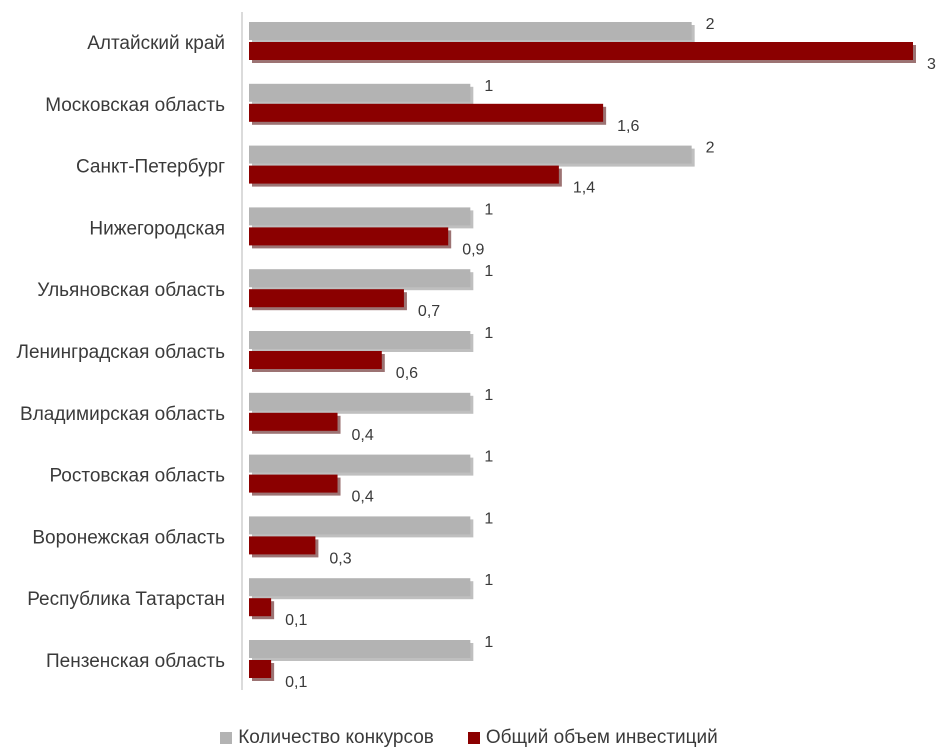  I want to click on value-label-investments: 0,3, so click(340, 558).